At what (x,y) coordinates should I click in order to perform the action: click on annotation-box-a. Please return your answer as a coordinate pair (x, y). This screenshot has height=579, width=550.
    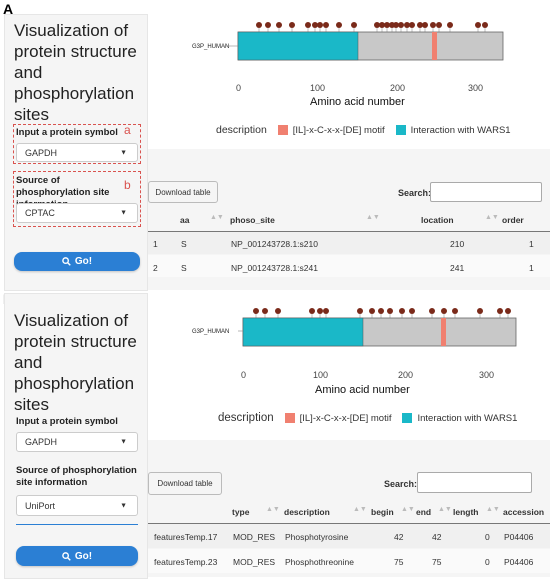
    Looking at the image, I should click on (77, 144).